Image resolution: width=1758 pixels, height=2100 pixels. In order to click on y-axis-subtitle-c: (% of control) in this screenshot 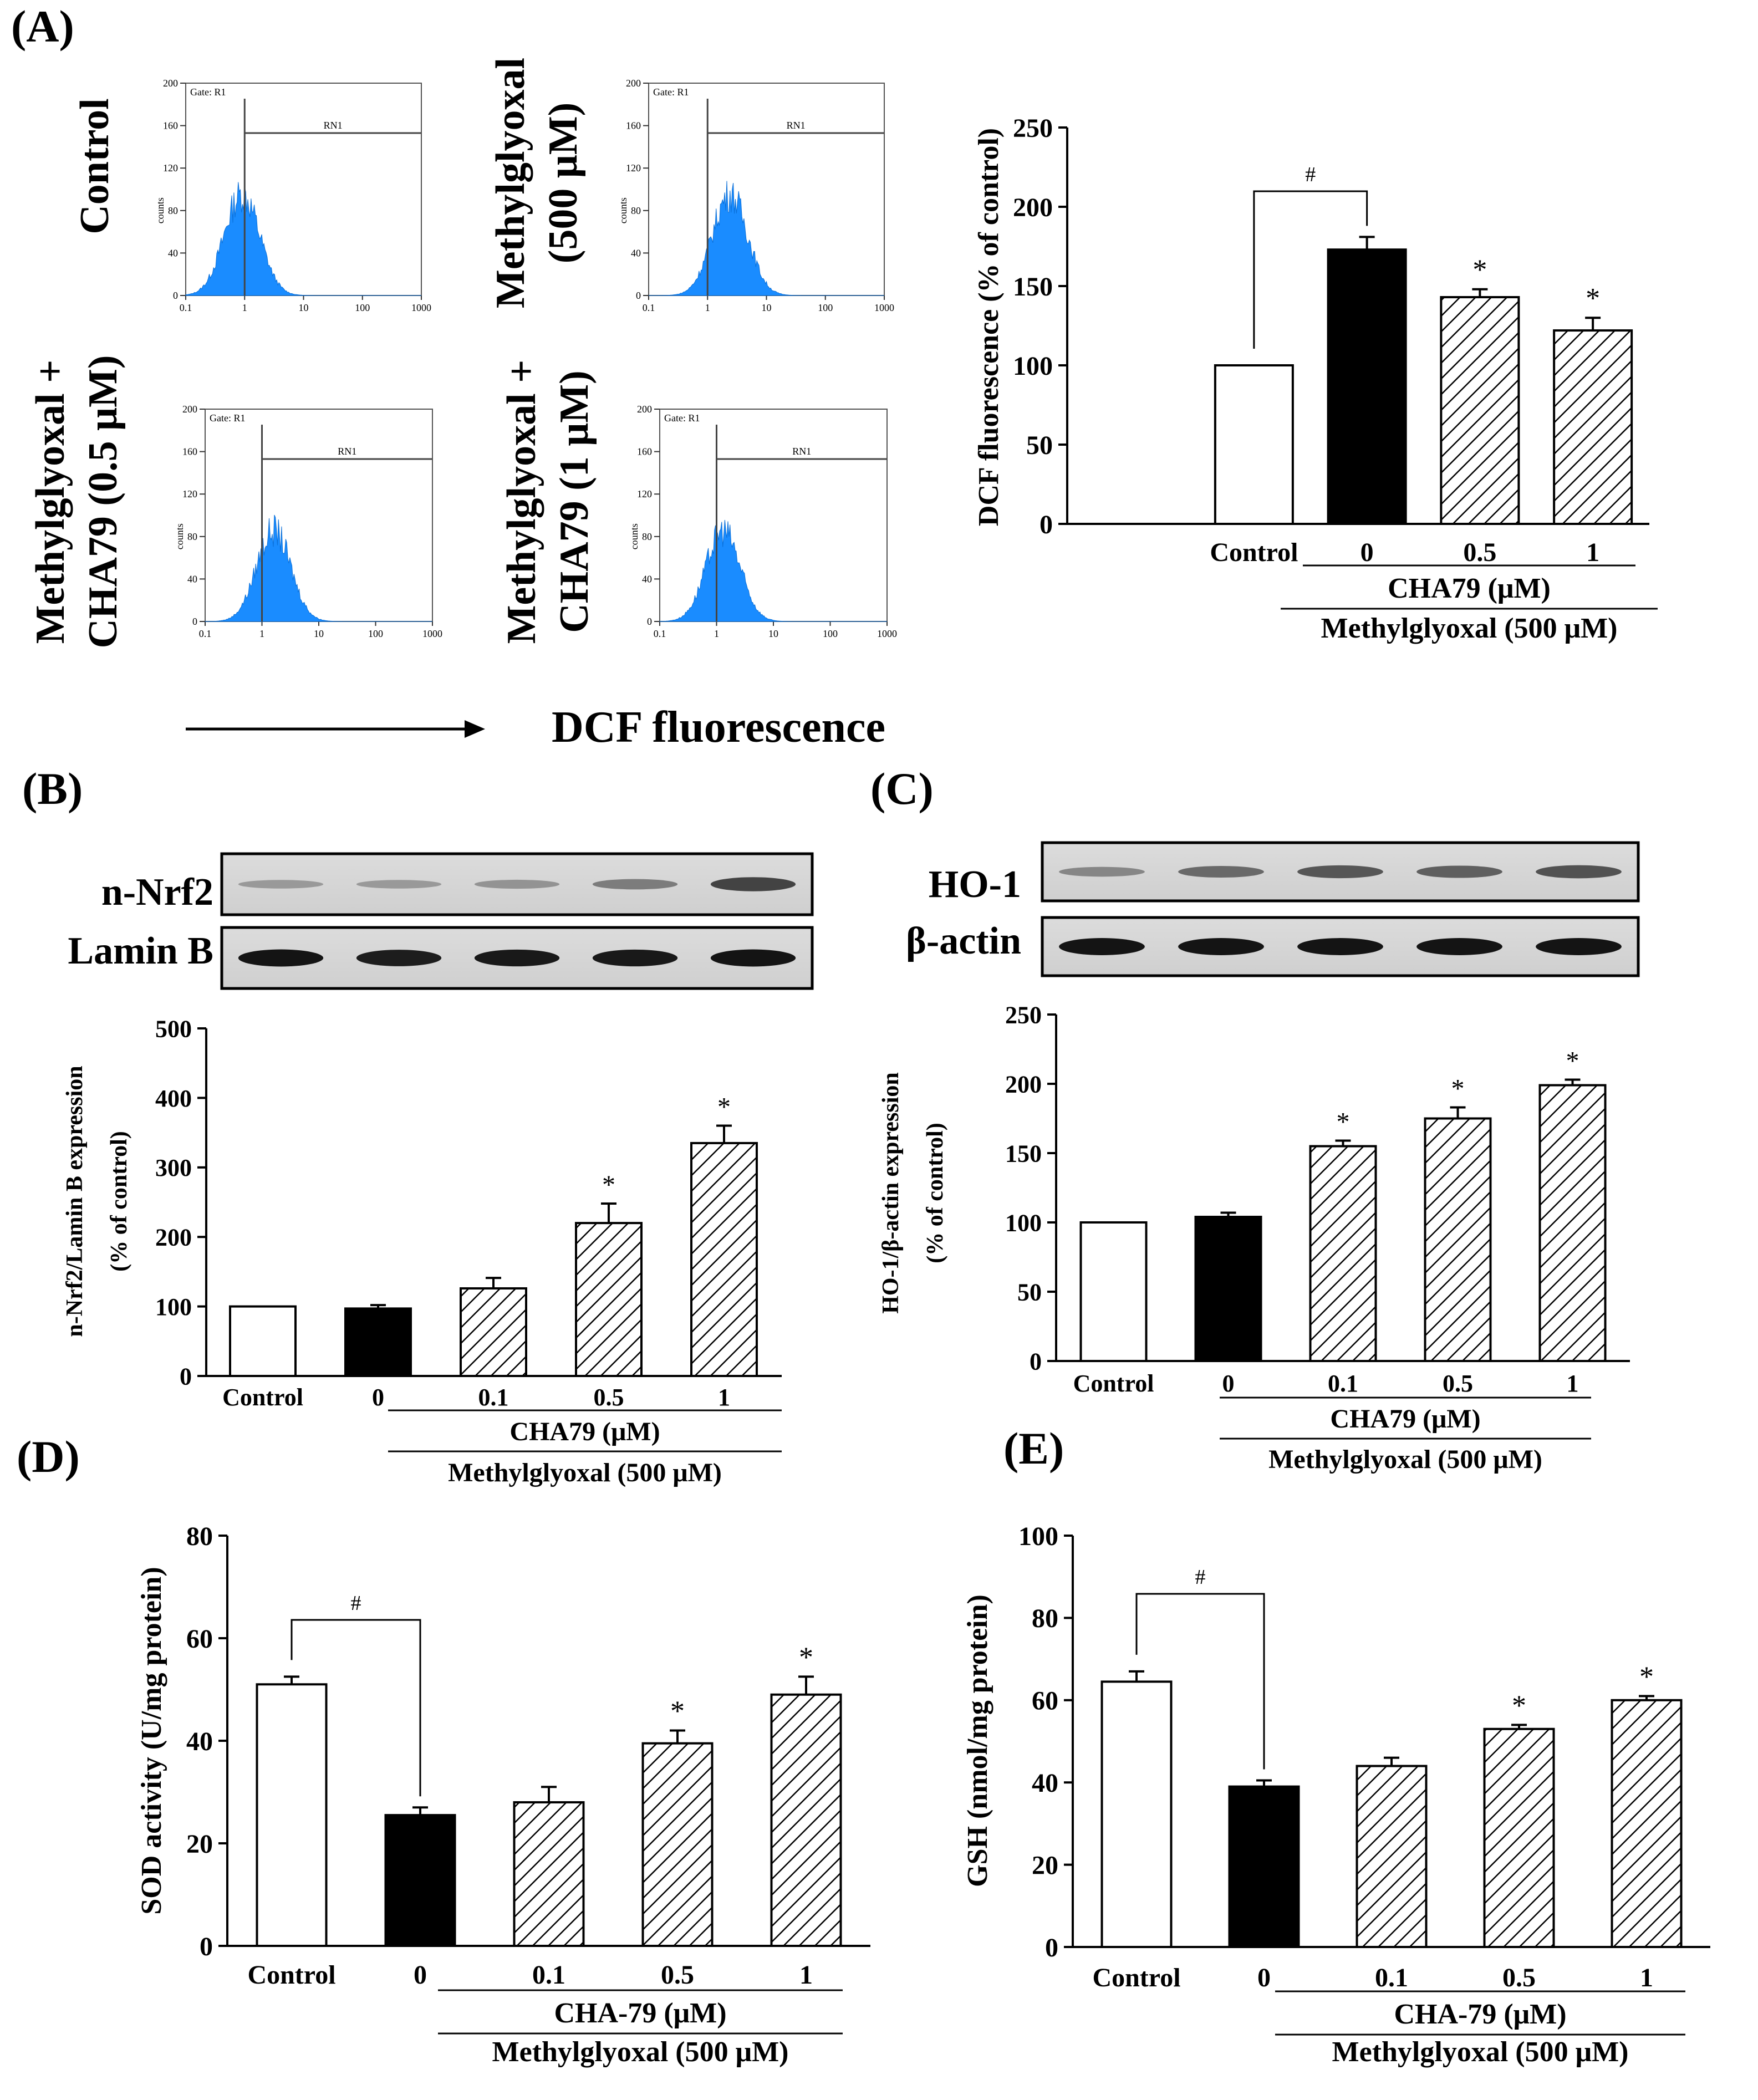, I will do `click(935, 1193)`.